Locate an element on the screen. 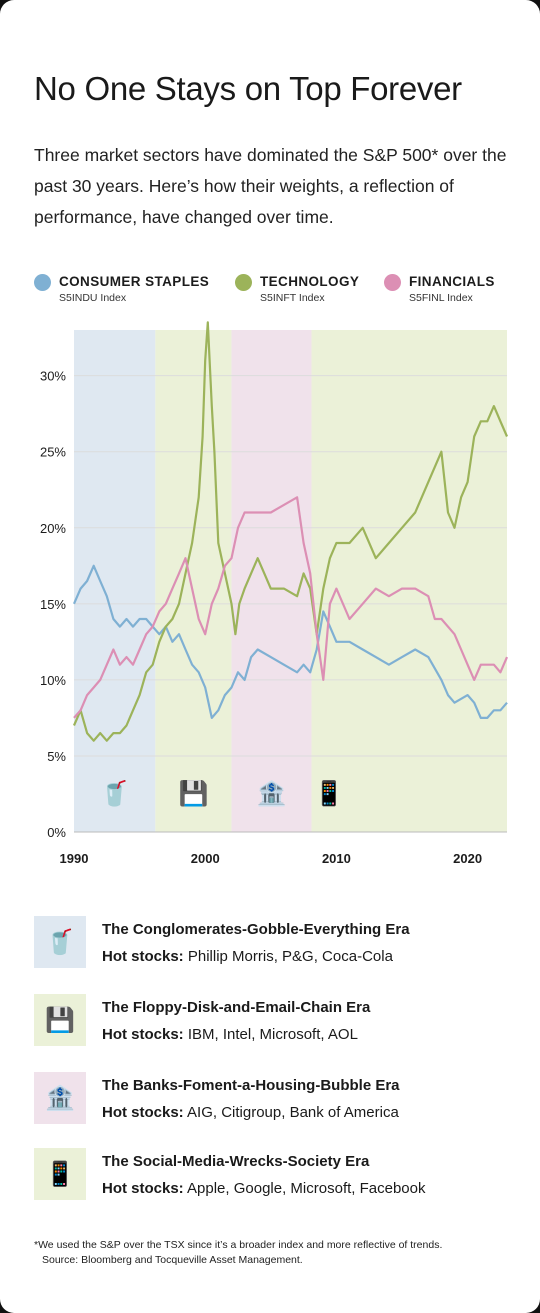  x-tick-label: 1990 is located at coordinates (74, 858).